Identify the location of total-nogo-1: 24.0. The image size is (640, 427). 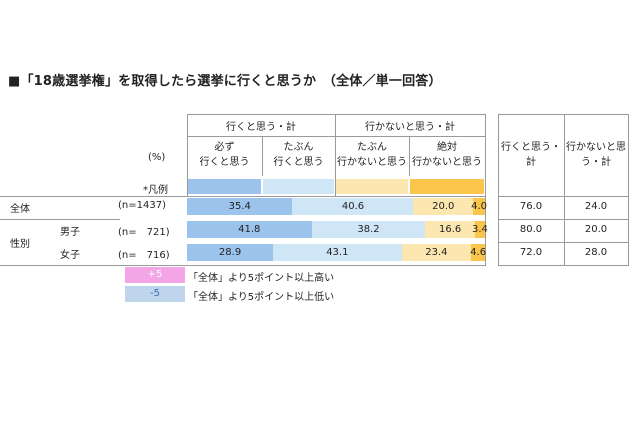
(596, 206).